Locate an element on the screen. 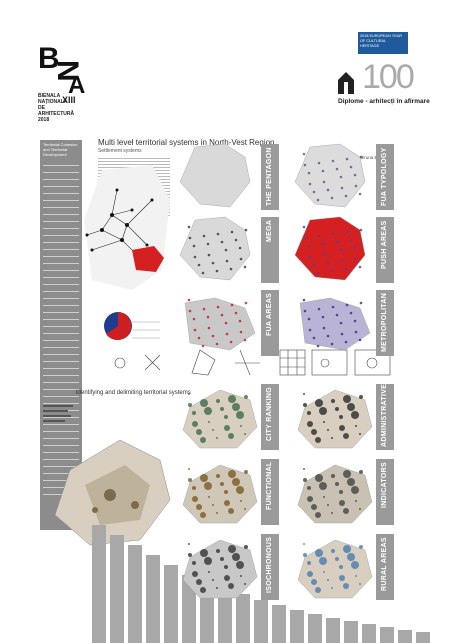 The width and height of the screenshot is (450, 643). heritage-badge: 2018 EUROPEAN YEAR OF CULTURAL HERITAGE is located at coordinates (383, 43).